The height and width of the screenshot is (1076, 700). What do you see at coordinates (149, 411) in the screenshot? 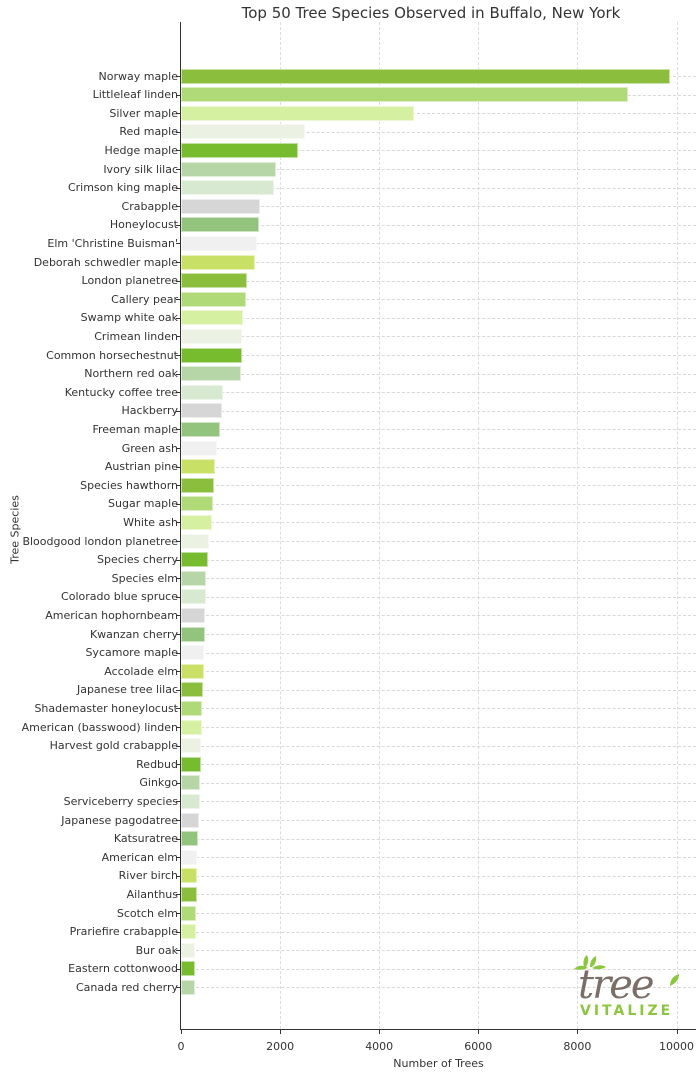
I see `y-tick-label: Hackberry` at bounding box center [149, 411].